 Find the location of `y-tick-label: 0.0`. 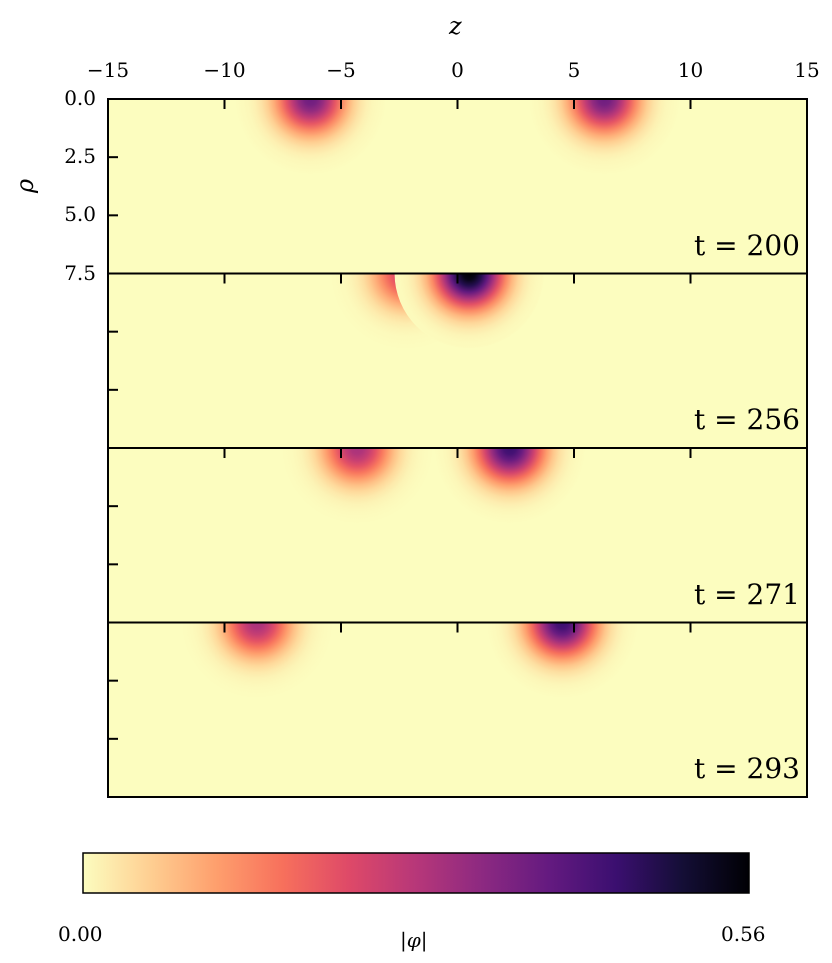

y-tick-label: 0.0 is located at coordinates (80, 98).